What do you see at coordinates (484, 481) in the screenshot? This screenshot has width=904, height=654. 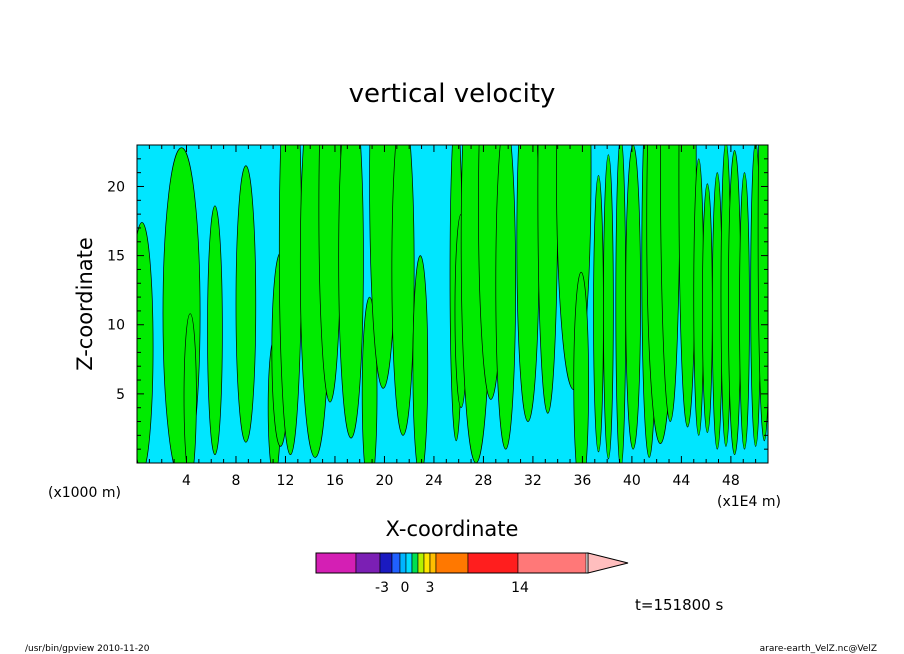 I see `x-tick-label: 28` at bounding box center [484, 481].